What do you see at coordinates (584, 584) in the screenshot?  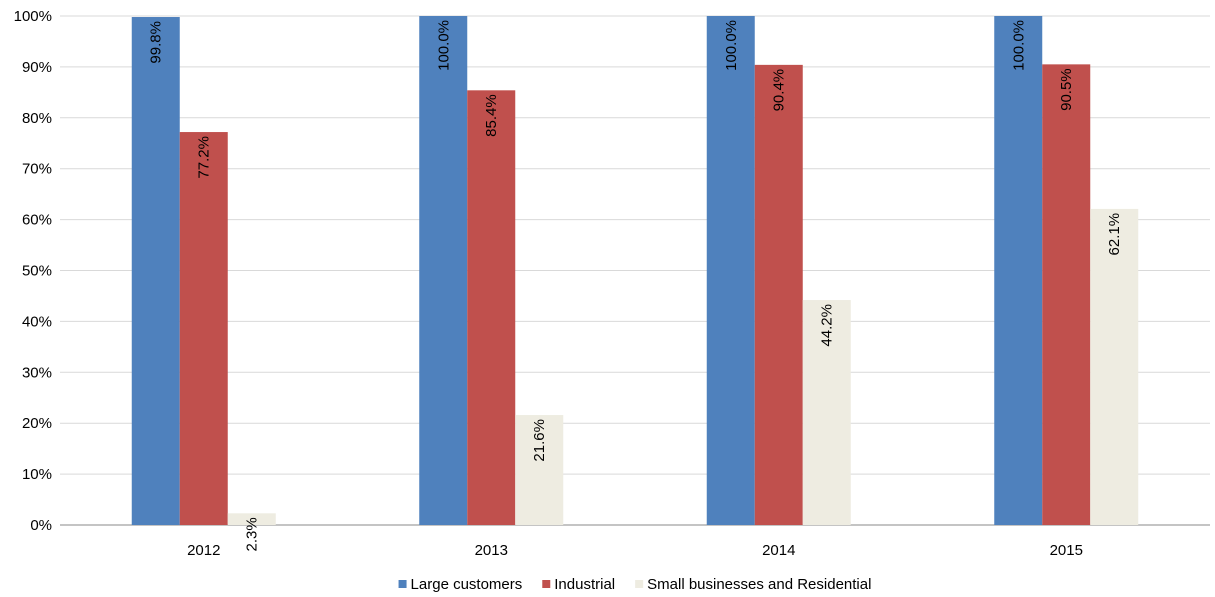 I see `legend-label: Industrial` at bounding box center [584, 584].